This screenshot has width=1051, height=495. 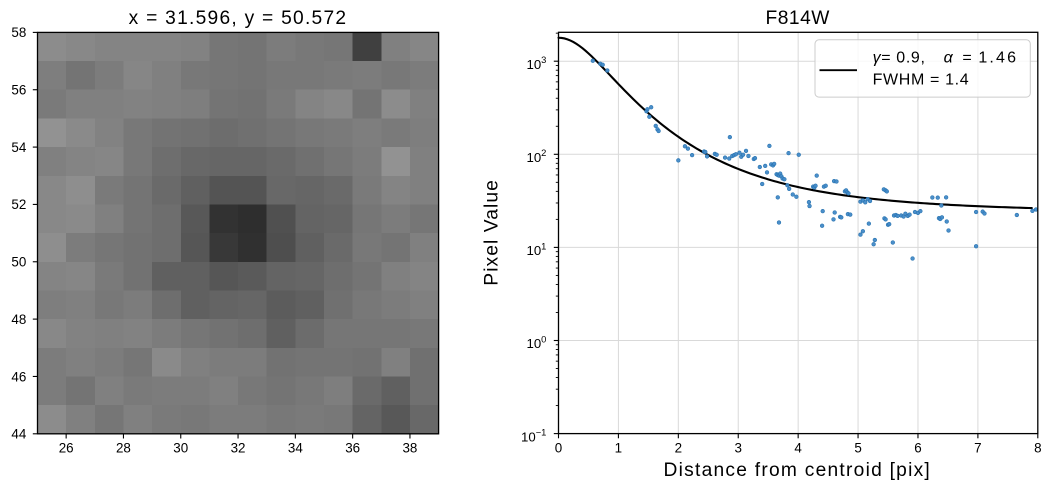 I want to click on svg-text: 8, so click(x=1037, y=448).